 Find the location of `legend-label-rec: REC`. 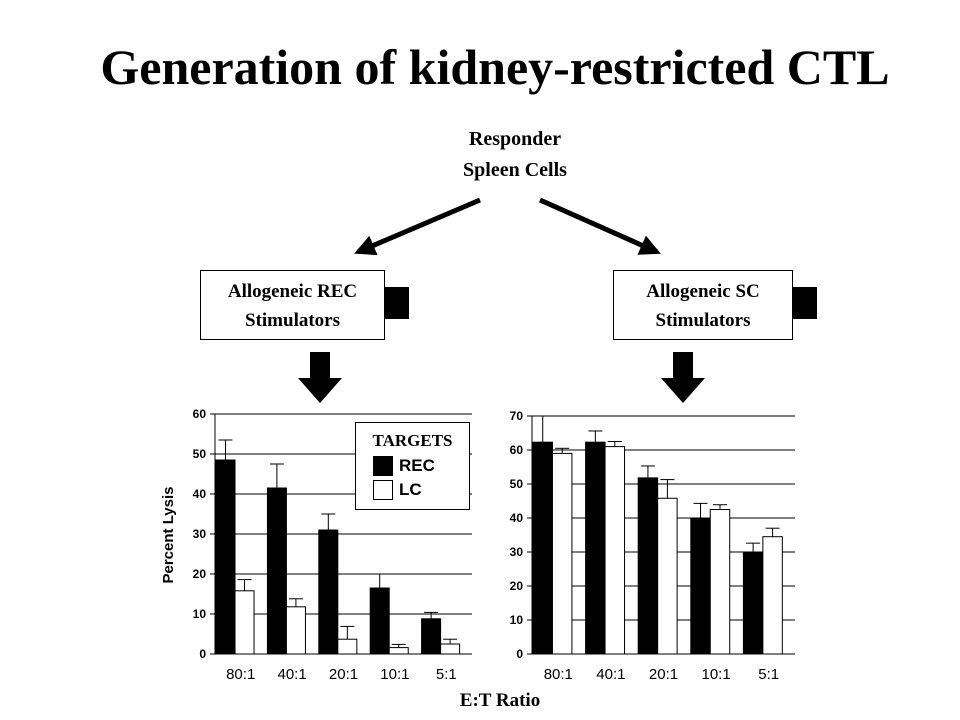

legend-label-rec: REC is located at coordinates (417, 465).